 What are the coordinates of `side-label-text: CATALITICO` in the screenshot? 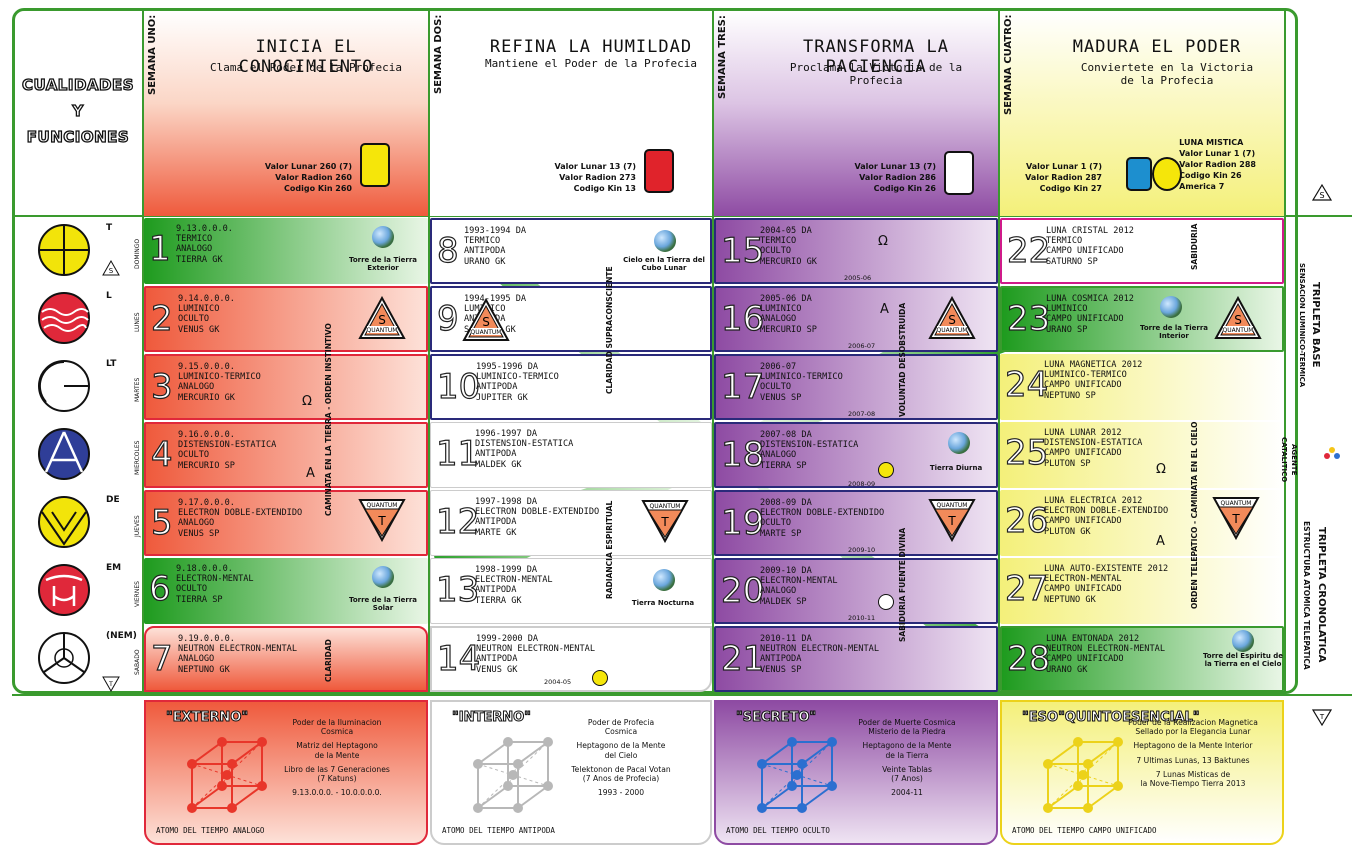 It's located at (1284, 460).